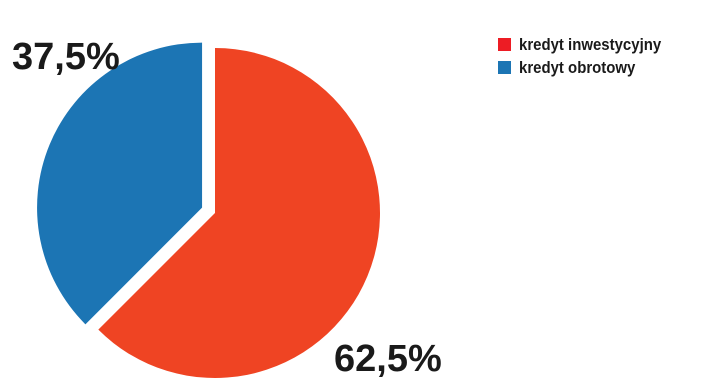  I want to click on legend-item-kredyt-inwestycyjny: kredyt inwestycyjny, so click(589, 44).